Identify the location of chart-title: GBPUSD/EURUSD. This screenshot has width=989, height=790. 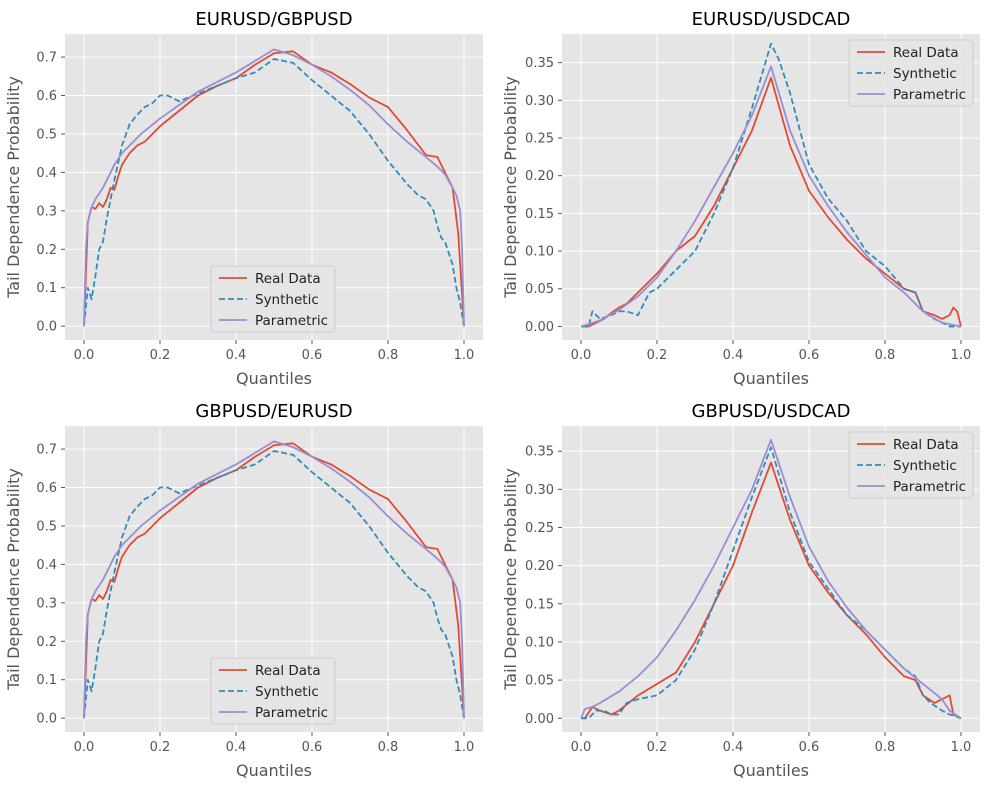
(273, 411).